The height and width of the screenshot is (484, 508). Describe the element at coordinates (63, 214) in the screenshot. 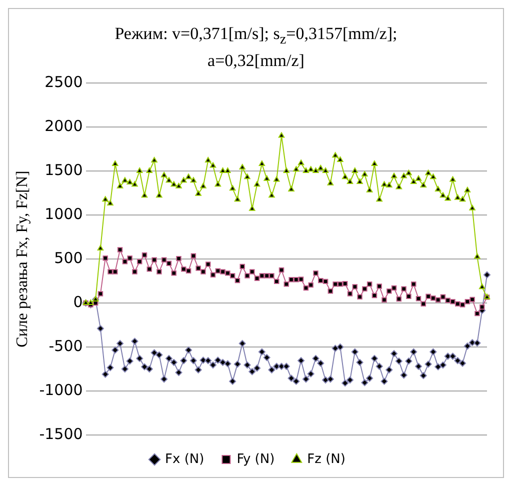

I see `y-tick-label: 1000` at that location.